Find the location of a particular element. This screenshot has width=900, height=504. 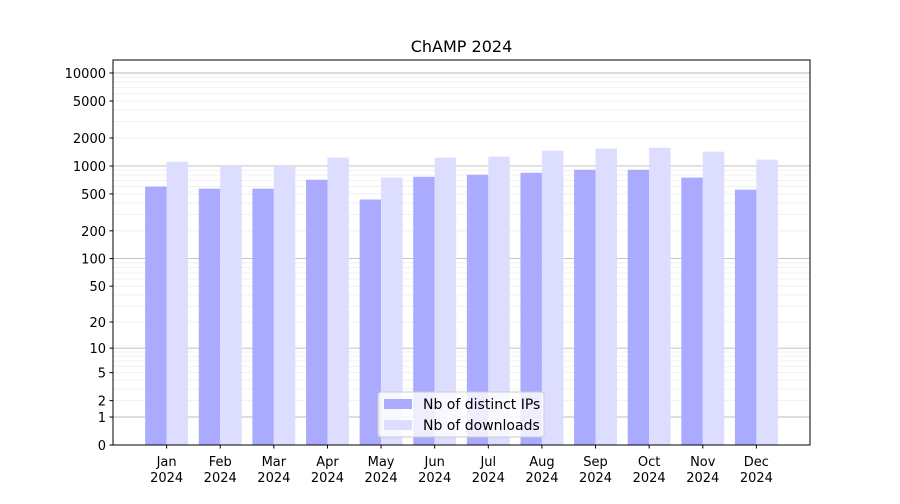

y-tick-label: 2 is located at coordinates (102, 402).